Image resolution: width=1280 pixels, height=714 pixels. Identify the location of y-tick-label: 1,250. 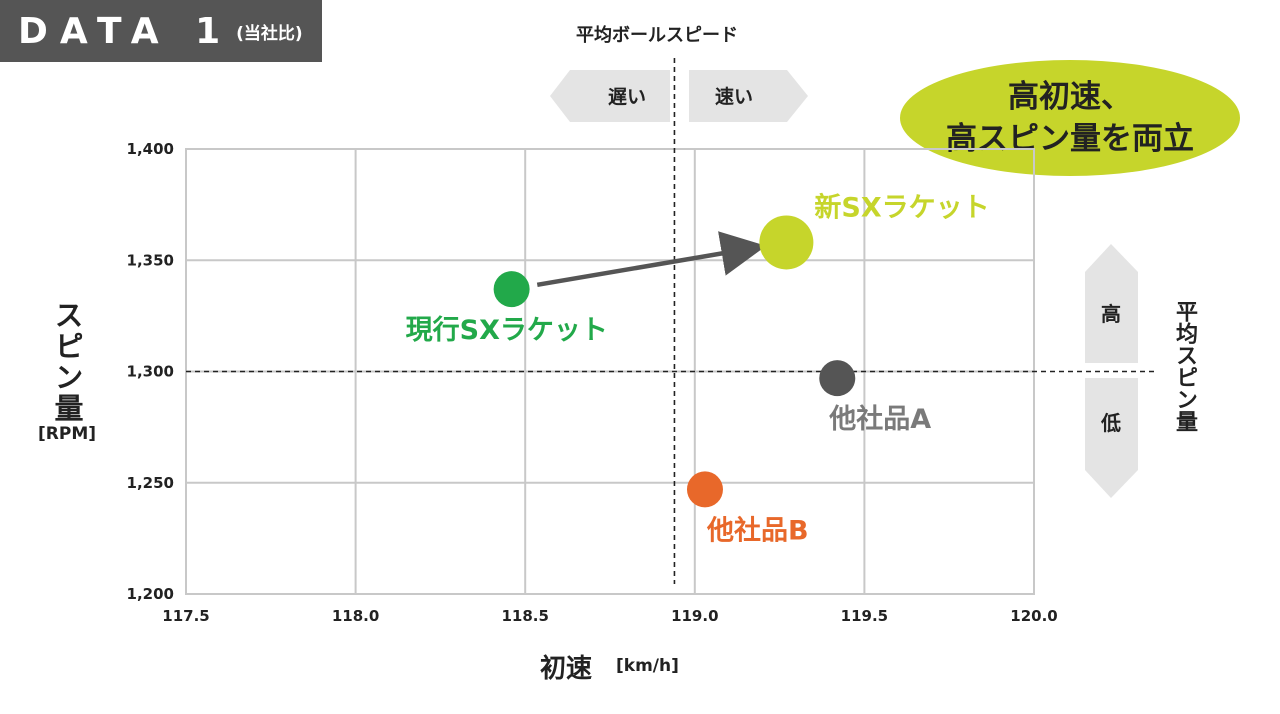
(150, 483).